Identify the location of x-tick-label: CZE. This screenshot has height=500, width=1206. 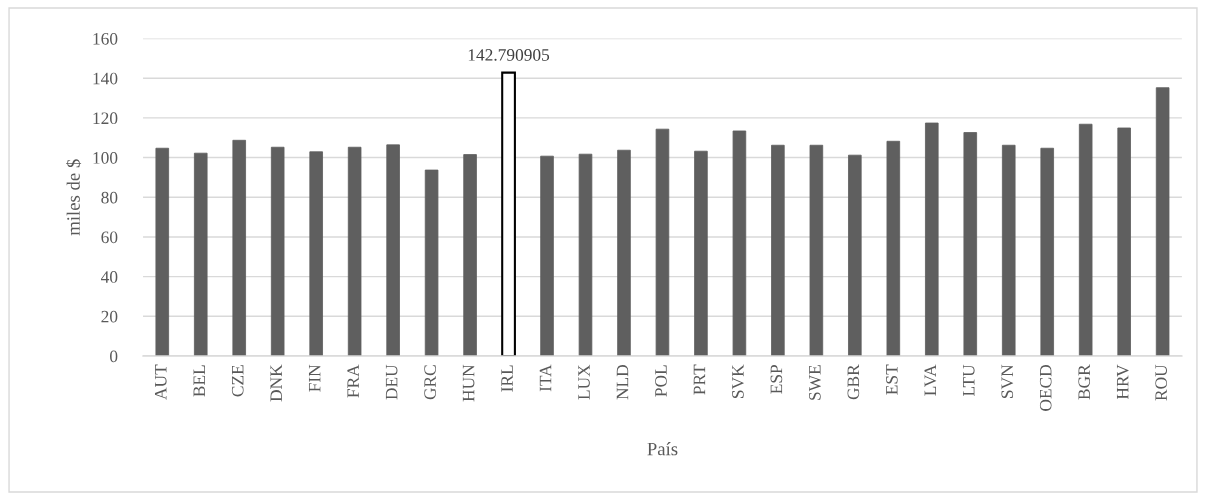
(237, 381).